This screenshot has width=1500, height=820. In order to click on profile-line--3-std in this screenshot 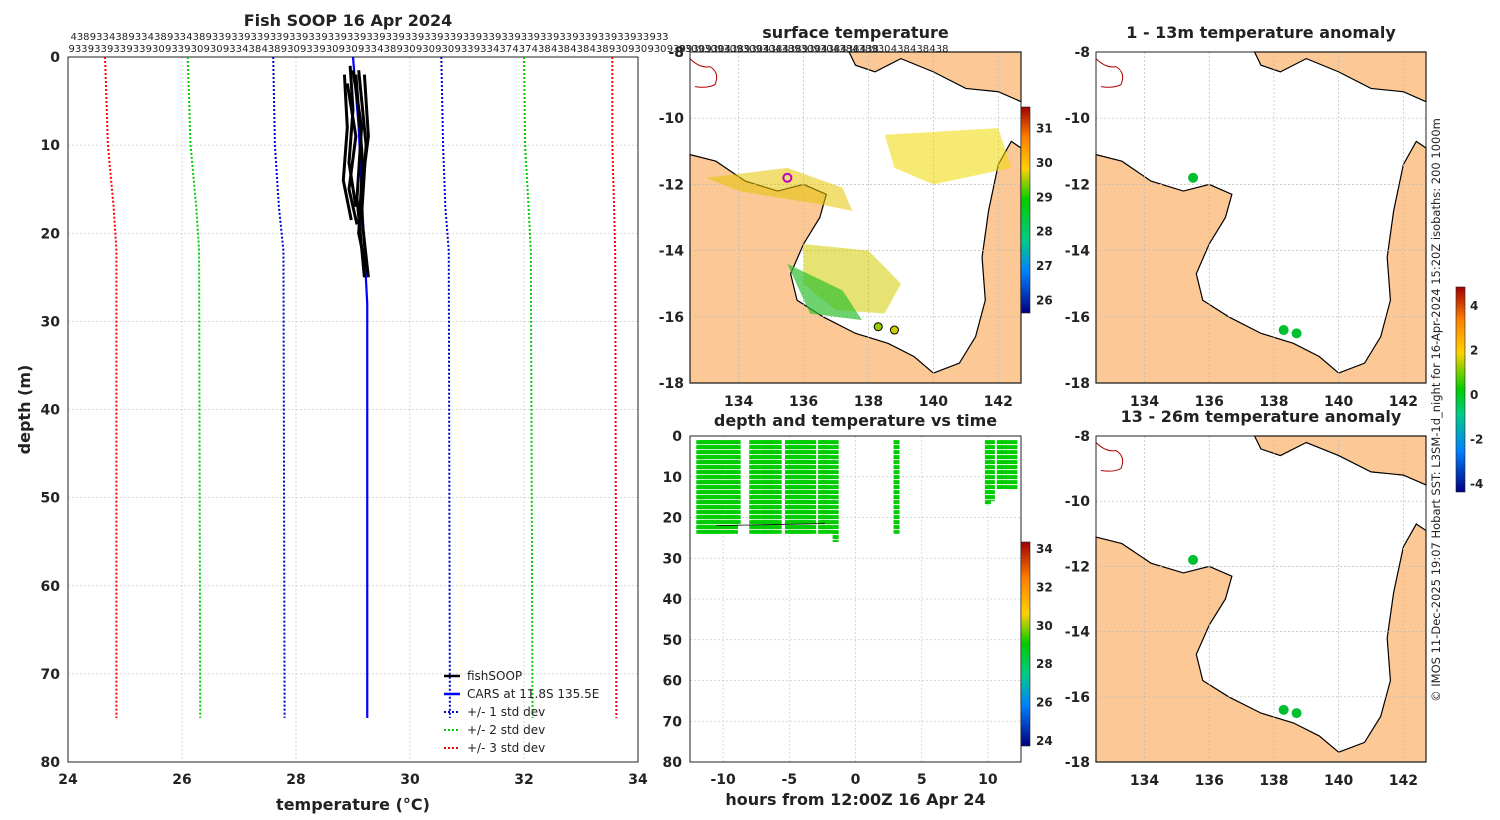, I will do `click(111, 387)`.